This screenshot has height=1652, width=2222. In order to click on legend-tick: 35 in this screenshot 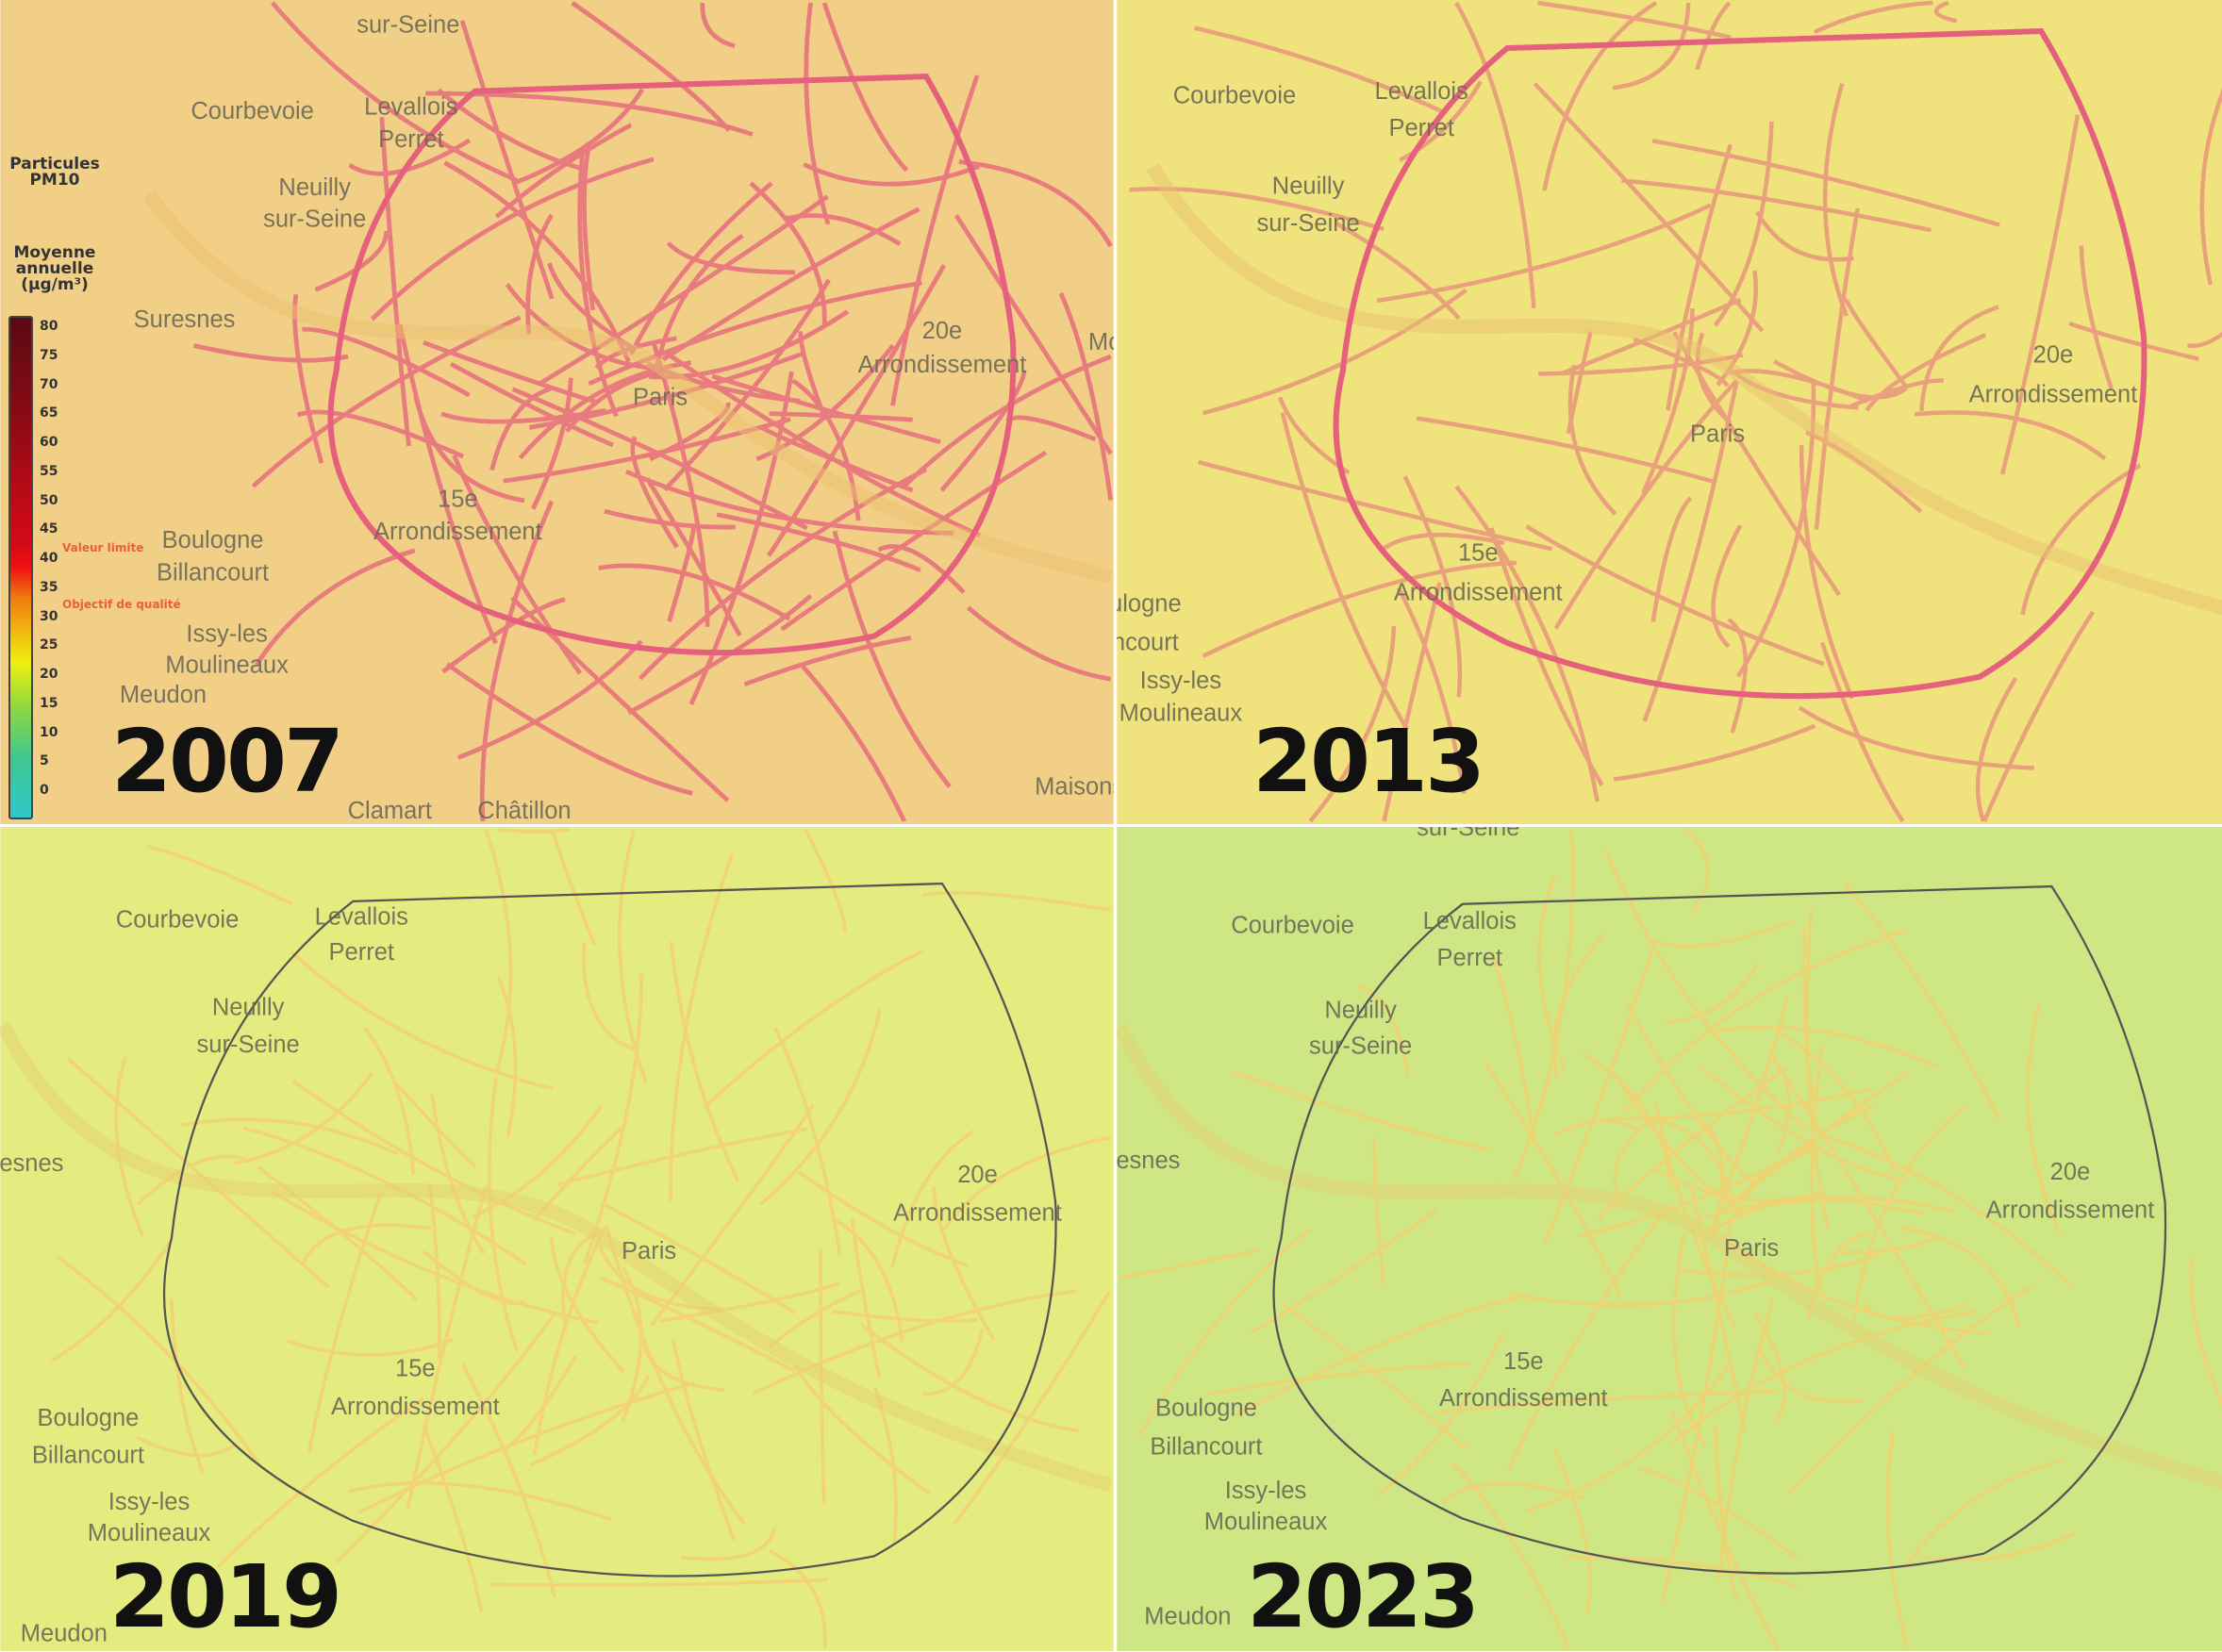, I will do `click(49, 587)`.